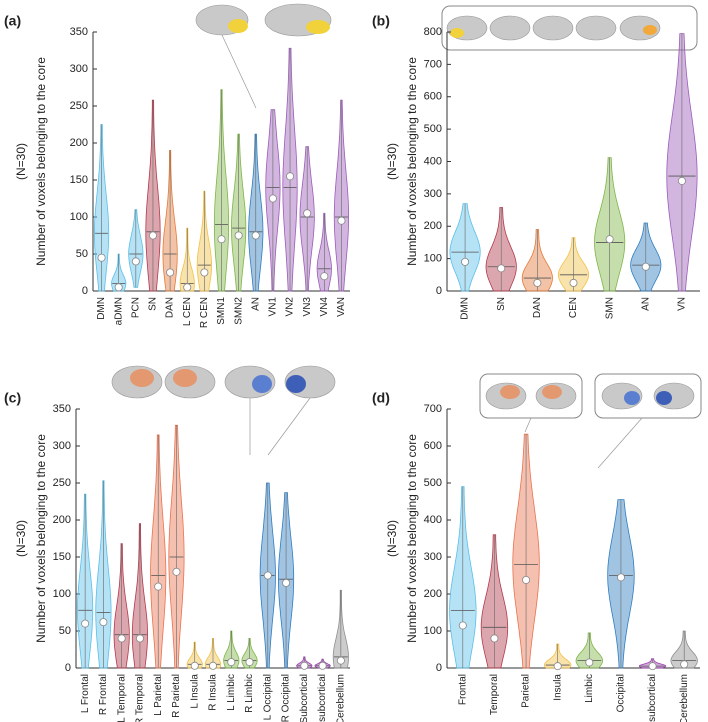 This screenshot has width=708, height=722. I want to click on x-tick-label: VN, so click(682, 304).